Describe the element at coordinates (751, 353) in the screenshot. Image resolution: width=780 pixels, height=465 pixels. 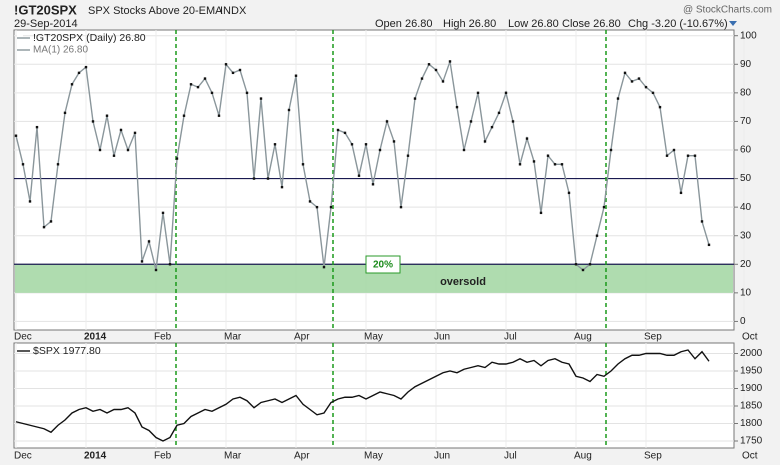
I see `y-tick-label: 2000` at that location.